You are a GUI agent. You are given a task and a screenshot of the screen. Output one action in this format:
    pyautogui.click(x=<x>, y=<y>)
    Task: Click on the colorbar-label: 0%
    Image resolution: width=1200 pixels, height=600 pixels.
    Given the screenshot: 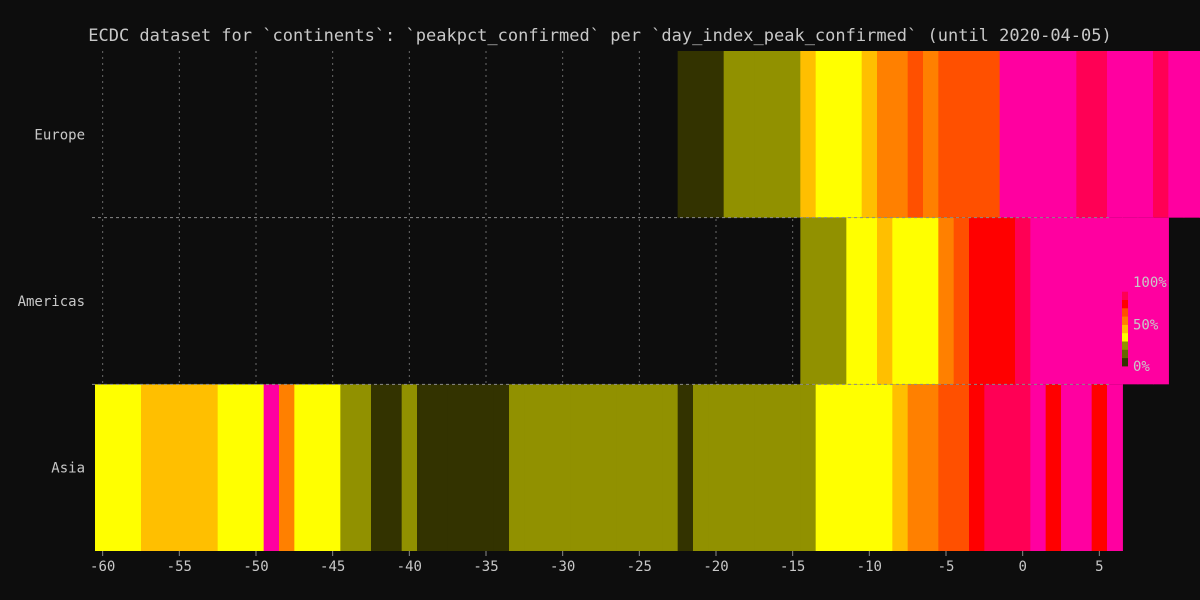 What is the action you would take?
    pyautogui.click(x=1141, y=367)
    